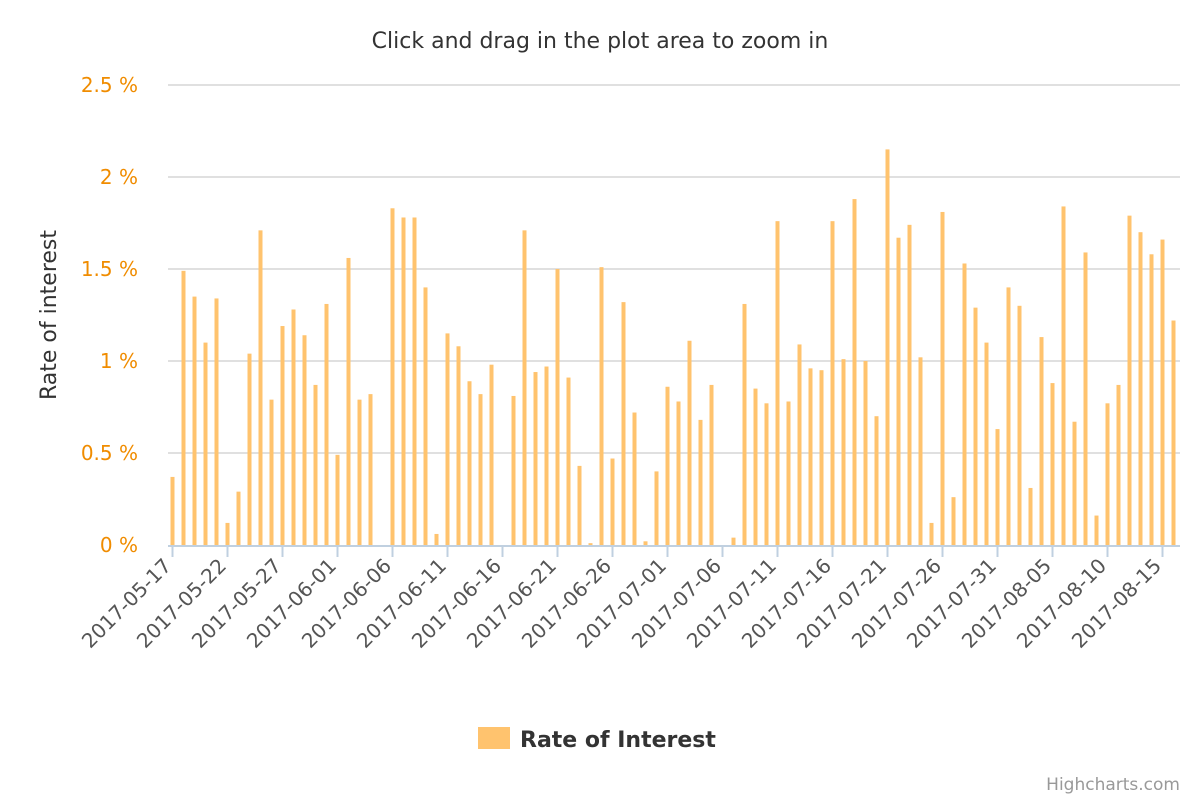 The height and width of the screenshot is (805, 1200). What do you see at coordinates (1113, 785) in the screenshot?
I see `credits-link: Highcharts.com` at bounding box center [1113, 785].